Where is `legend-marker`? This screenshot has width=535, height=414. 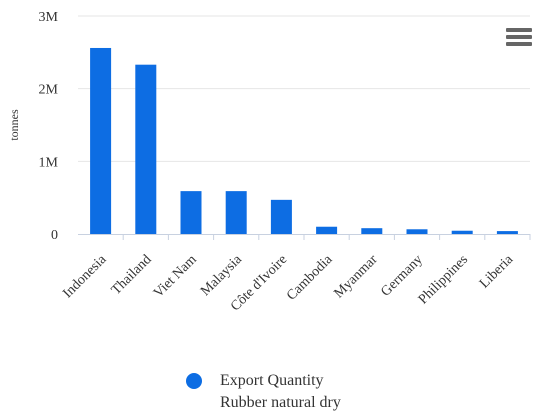
legend-marker is located at coordinates (194, 381).